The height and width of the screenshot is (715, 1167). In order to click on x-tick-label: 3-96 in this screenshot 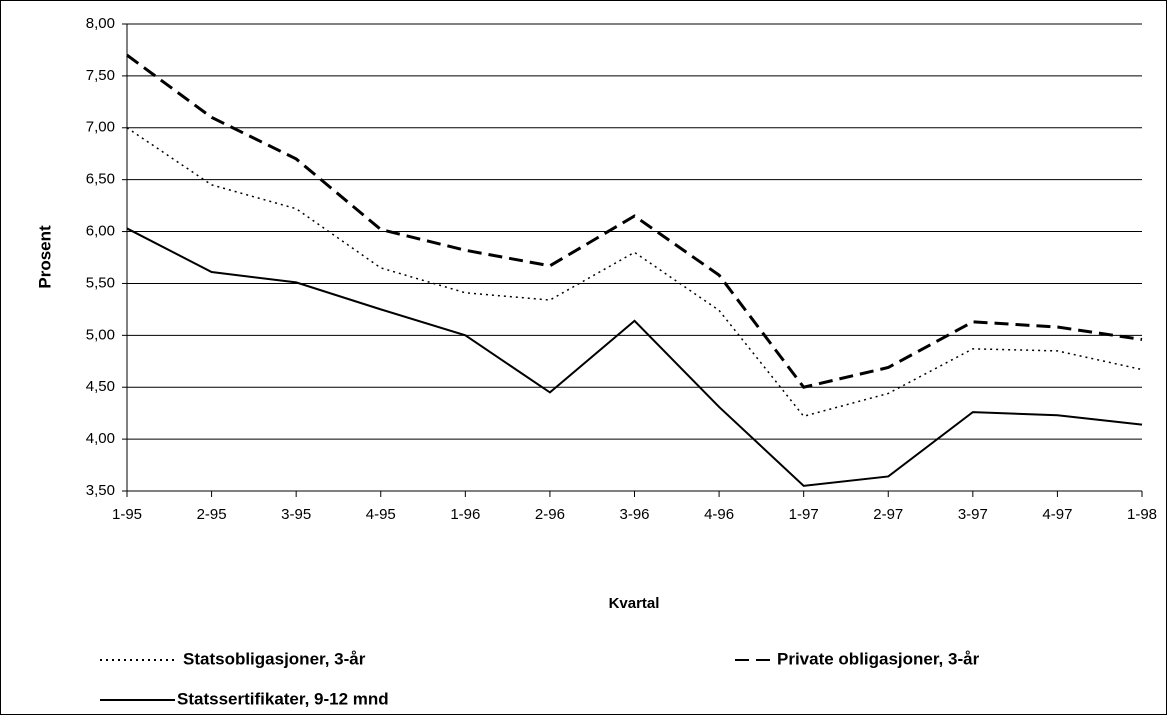, I will do `click(634, 514)`.